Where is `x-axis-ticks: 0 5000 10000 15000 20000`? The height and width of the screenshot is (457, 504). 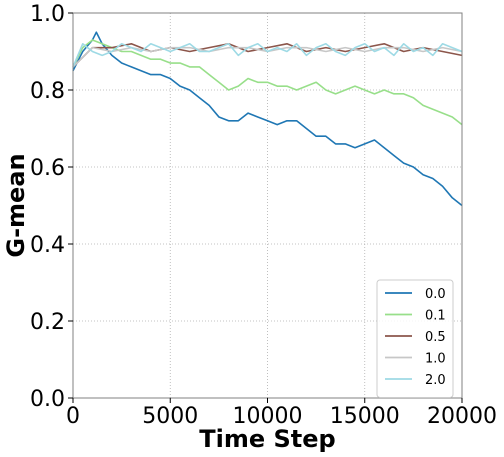 x-axis-ticks: 0 5000 10000 15000 20000 is located at coordinates (281, 413).